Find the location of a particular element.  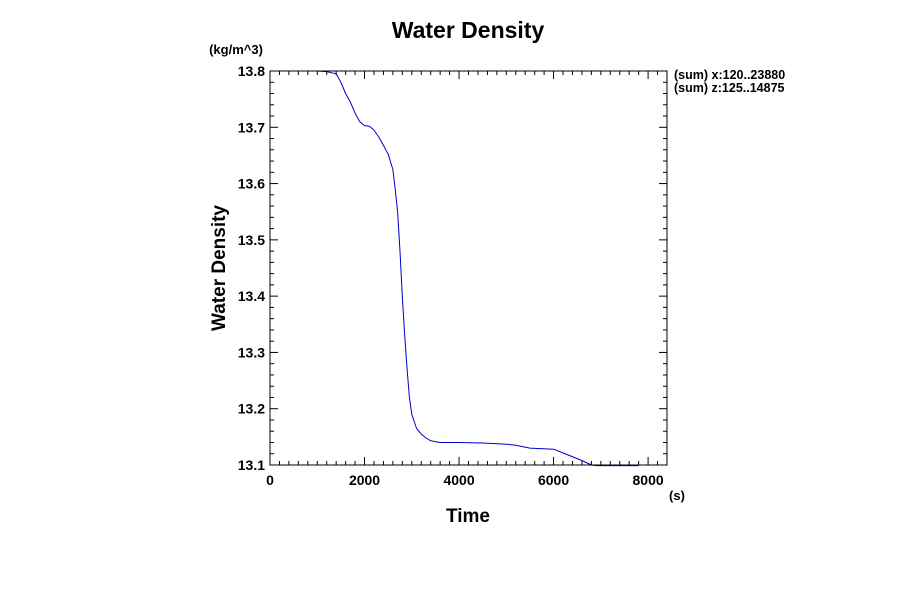

y-tick-label: 13.6 is located at coordinates (251, 184).